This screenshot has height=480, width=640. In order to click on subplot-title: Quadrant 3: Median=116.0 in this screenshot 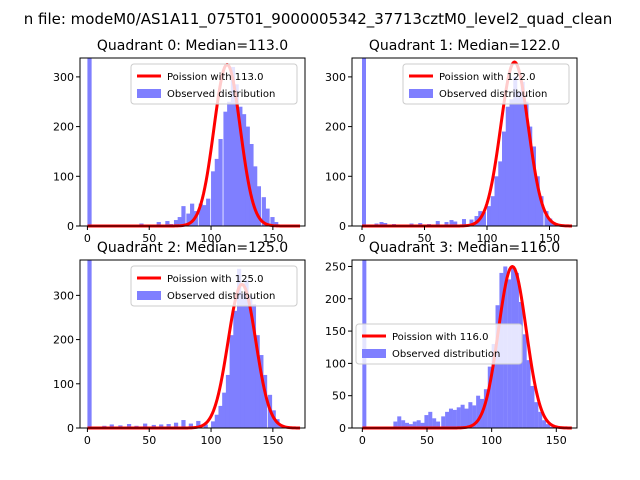, I will do `click(464, 248)`.